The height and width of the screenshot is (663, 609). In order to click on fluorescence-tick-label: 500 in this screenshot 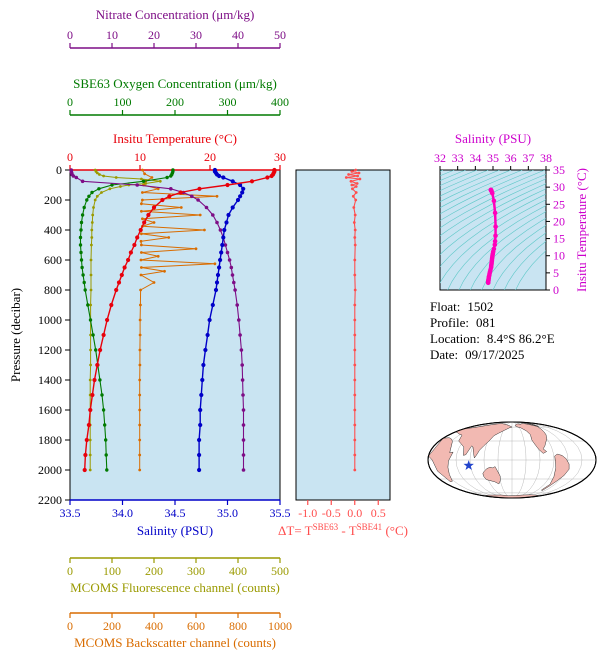, I will do `click(280, 571)`.